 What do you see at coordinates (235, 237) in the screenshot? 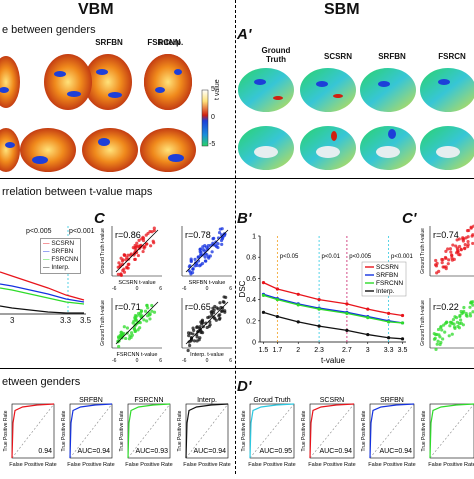
I see `center-divider` at bounding box center [235, 237].